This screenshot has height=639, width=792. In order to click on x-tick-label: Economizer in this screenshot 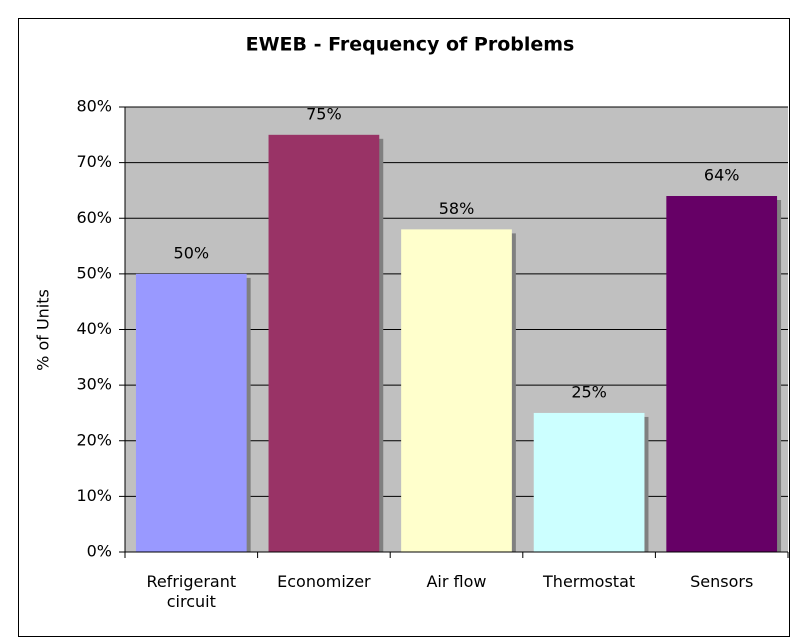, I will do `click(324, 581)`.